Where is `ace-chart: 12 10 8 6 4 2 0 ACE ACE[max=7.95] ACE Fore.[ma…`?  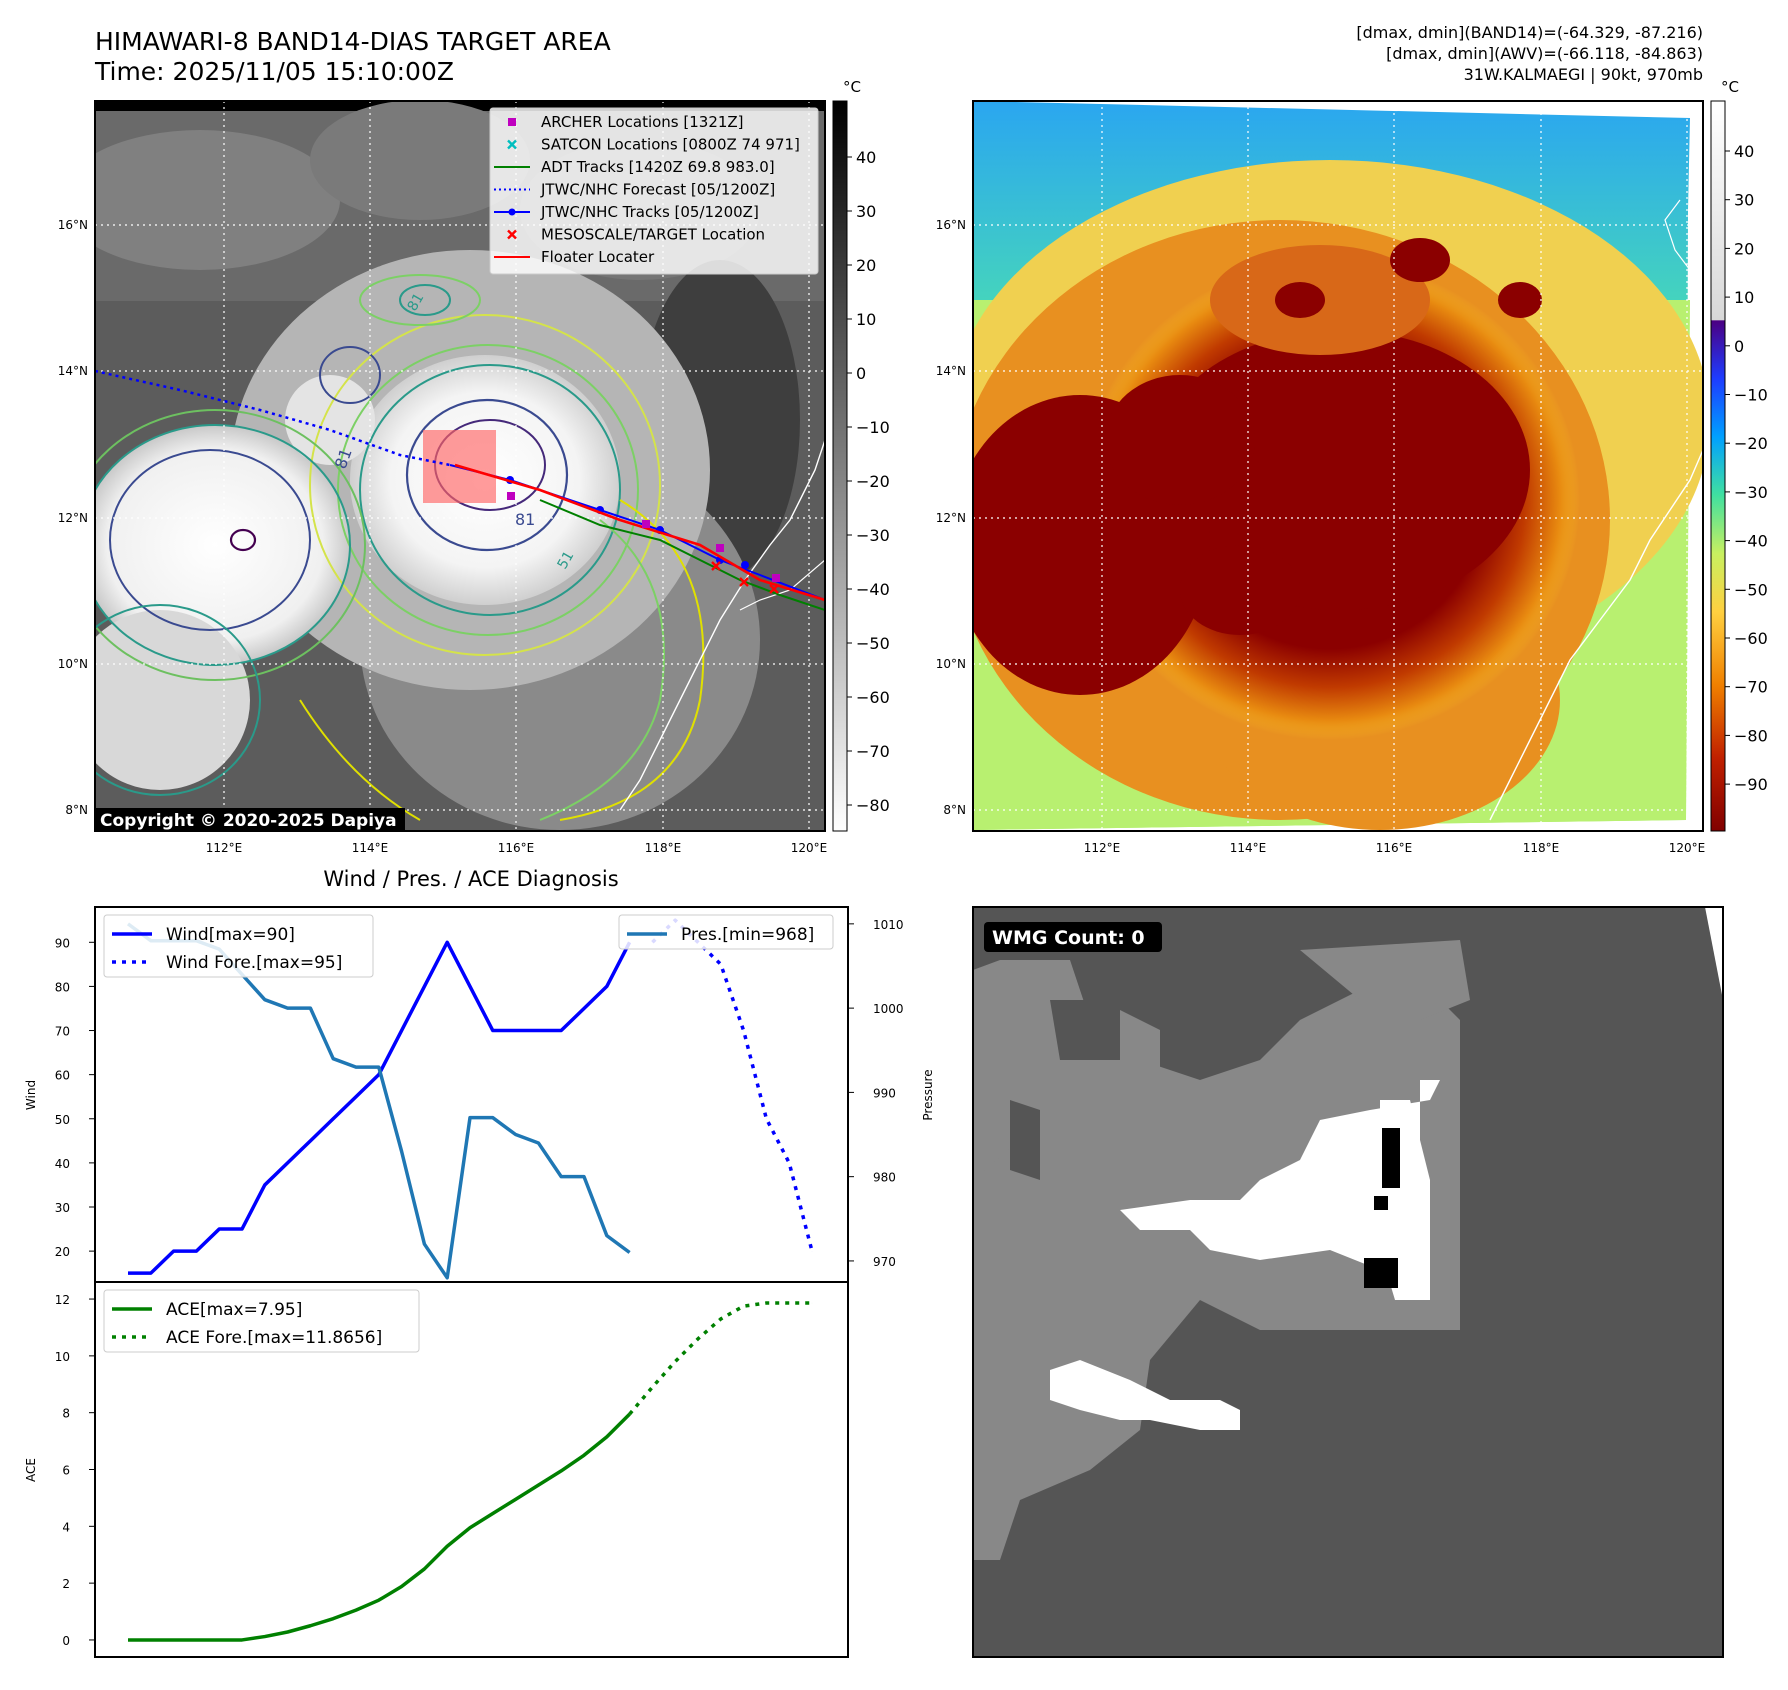 ace-chart: 12 10 8 6 4 2 0 ACE ACE[max=7.95] ACE Fore.[ma… is located at coordinates (436, 1469).